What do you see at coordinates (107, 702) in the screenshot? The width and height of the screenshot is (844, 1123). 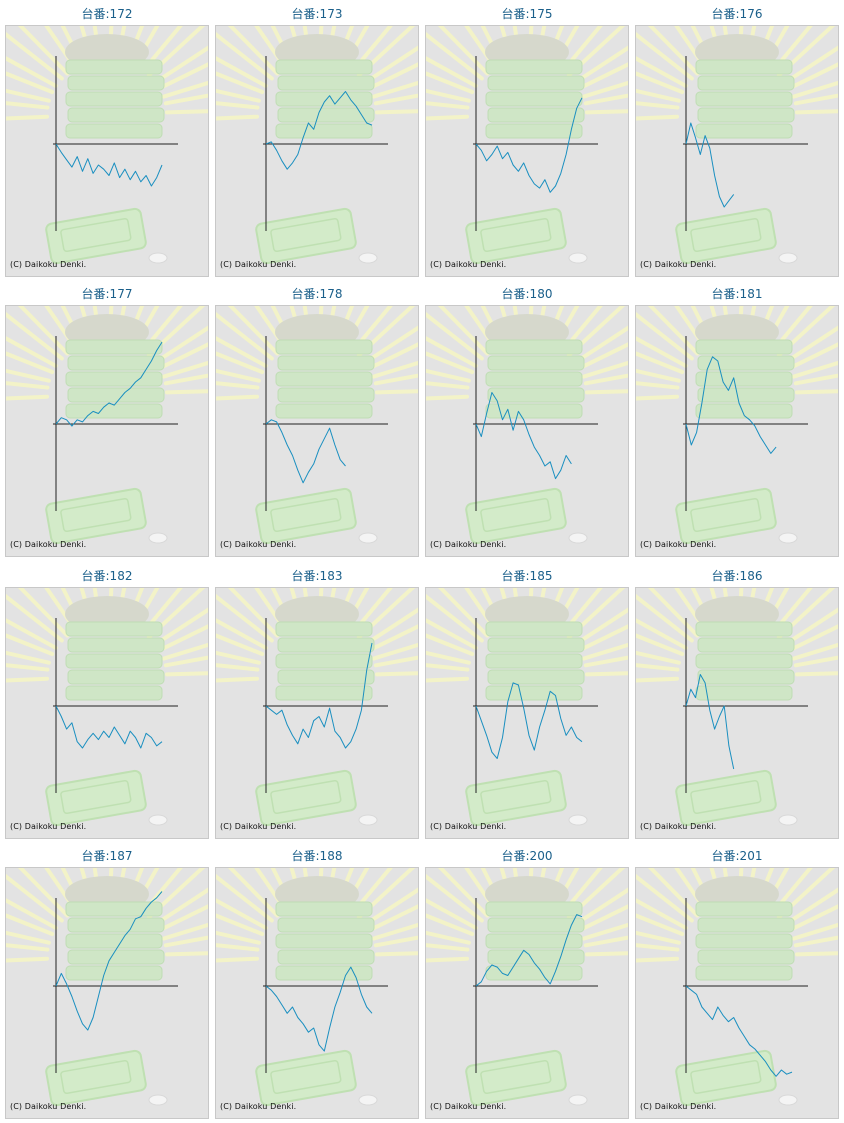 I see `chart-card: 台番:182 (C) Daikoku Denki.` at bounding box center [107, 702].